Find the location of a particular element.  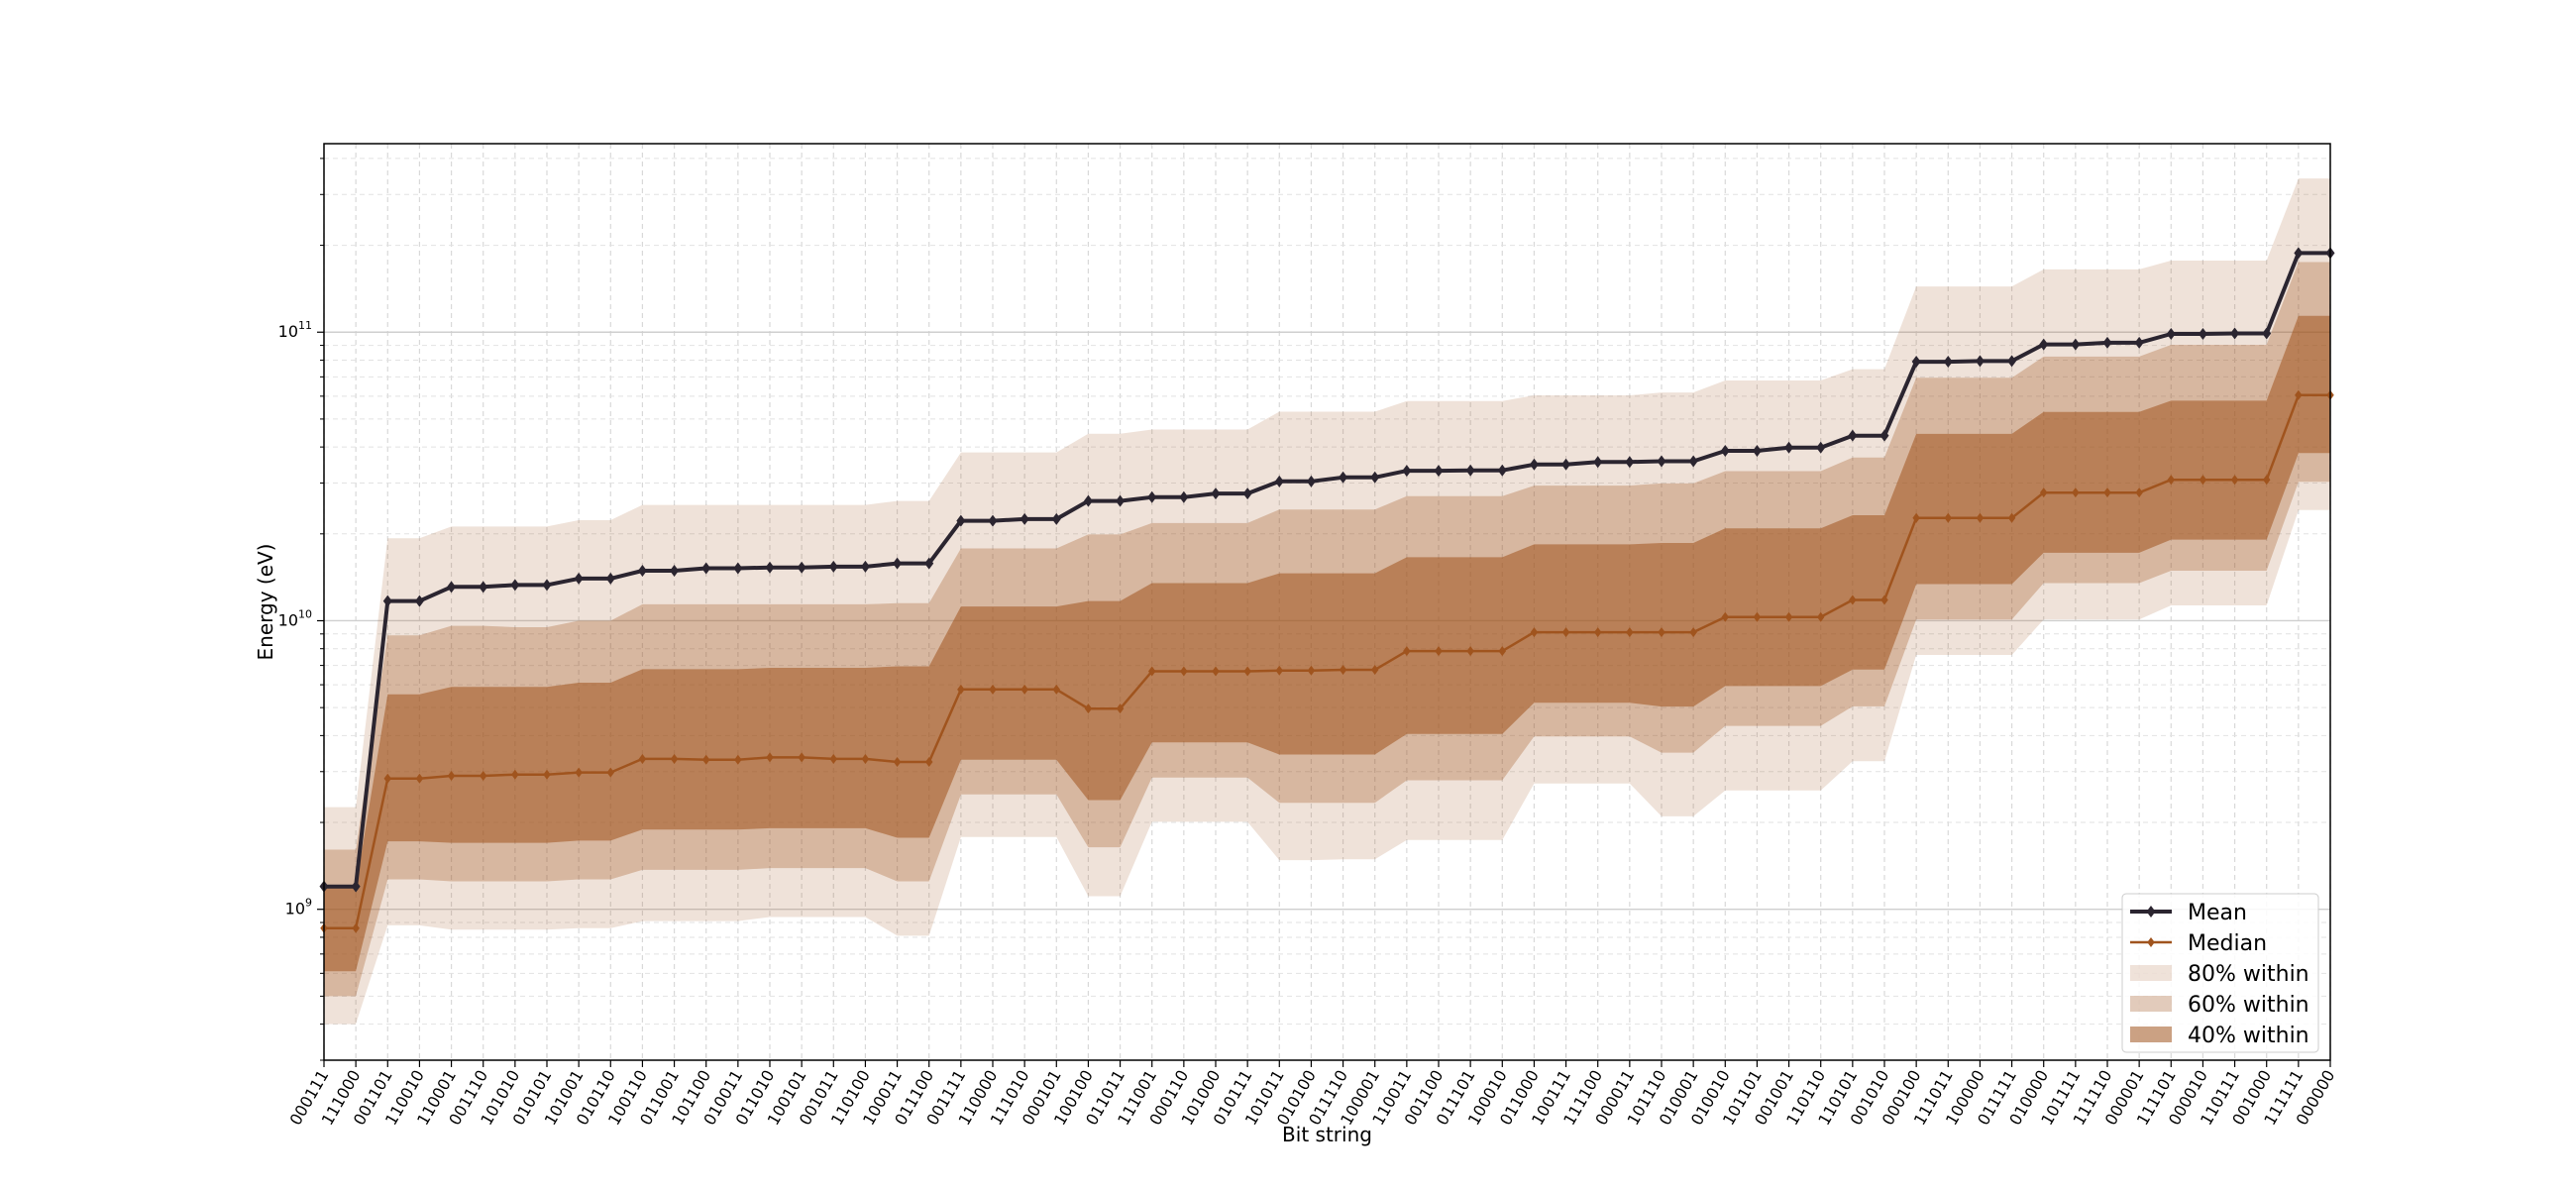

legend-label-band: 40% within is located at coordinates (2248, 1036).